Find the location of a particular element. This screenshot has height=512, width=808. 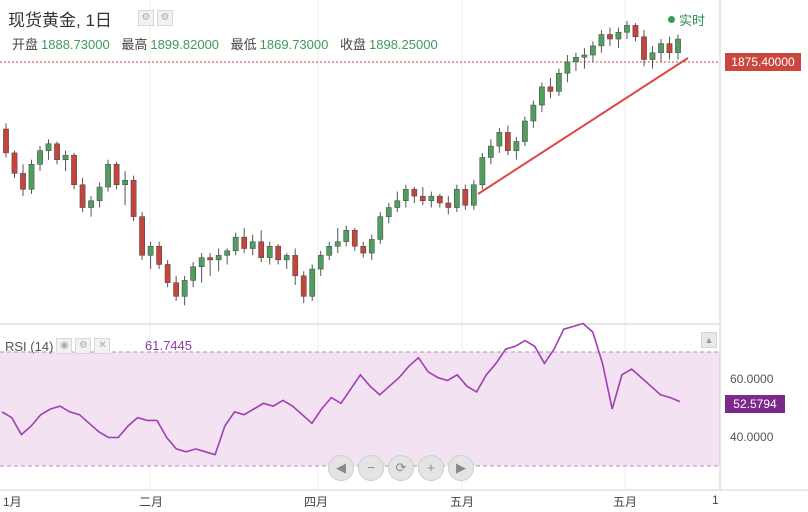

rsi-tick-40: 40.0000 is located at coordinates (752, 437).